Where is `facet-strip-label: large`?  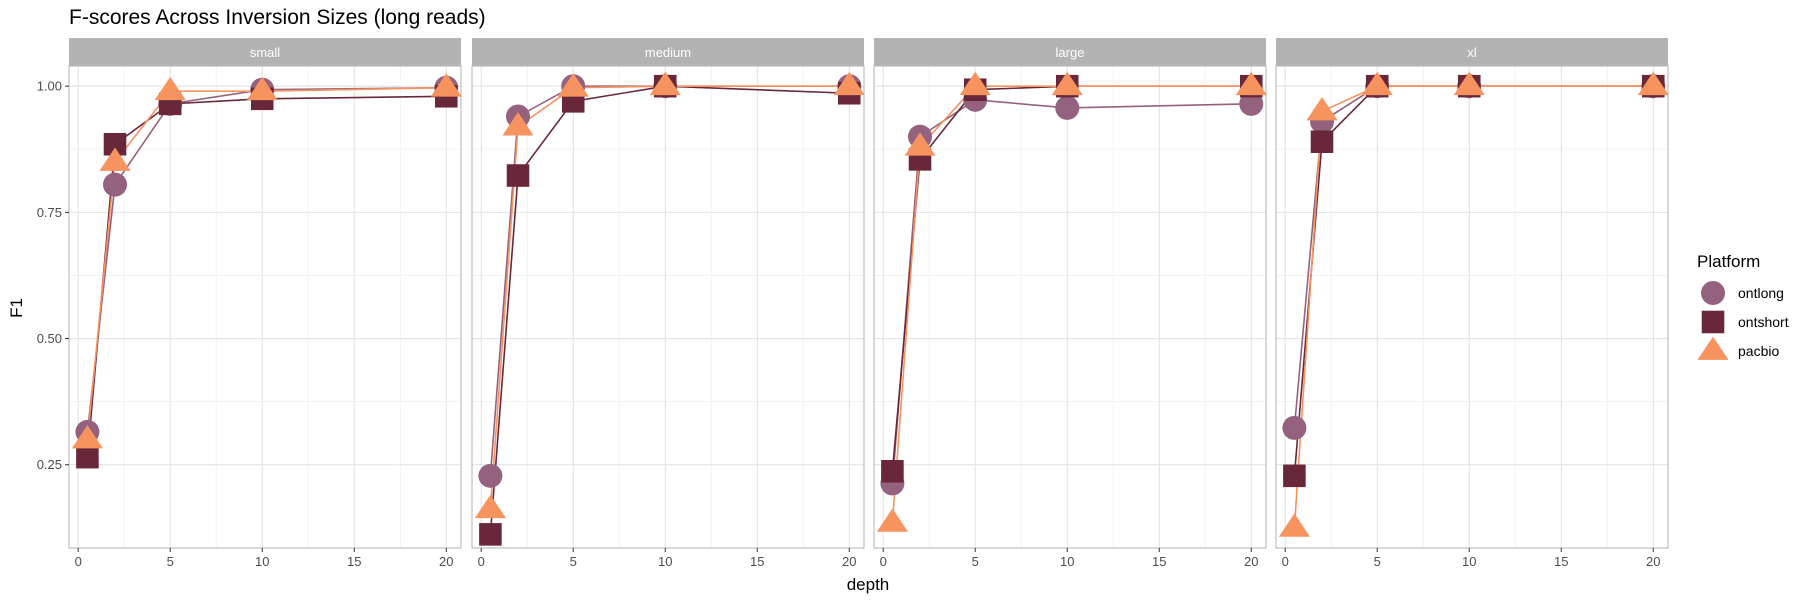
facet-strip-label: large is located at coordinates (1070, 52).